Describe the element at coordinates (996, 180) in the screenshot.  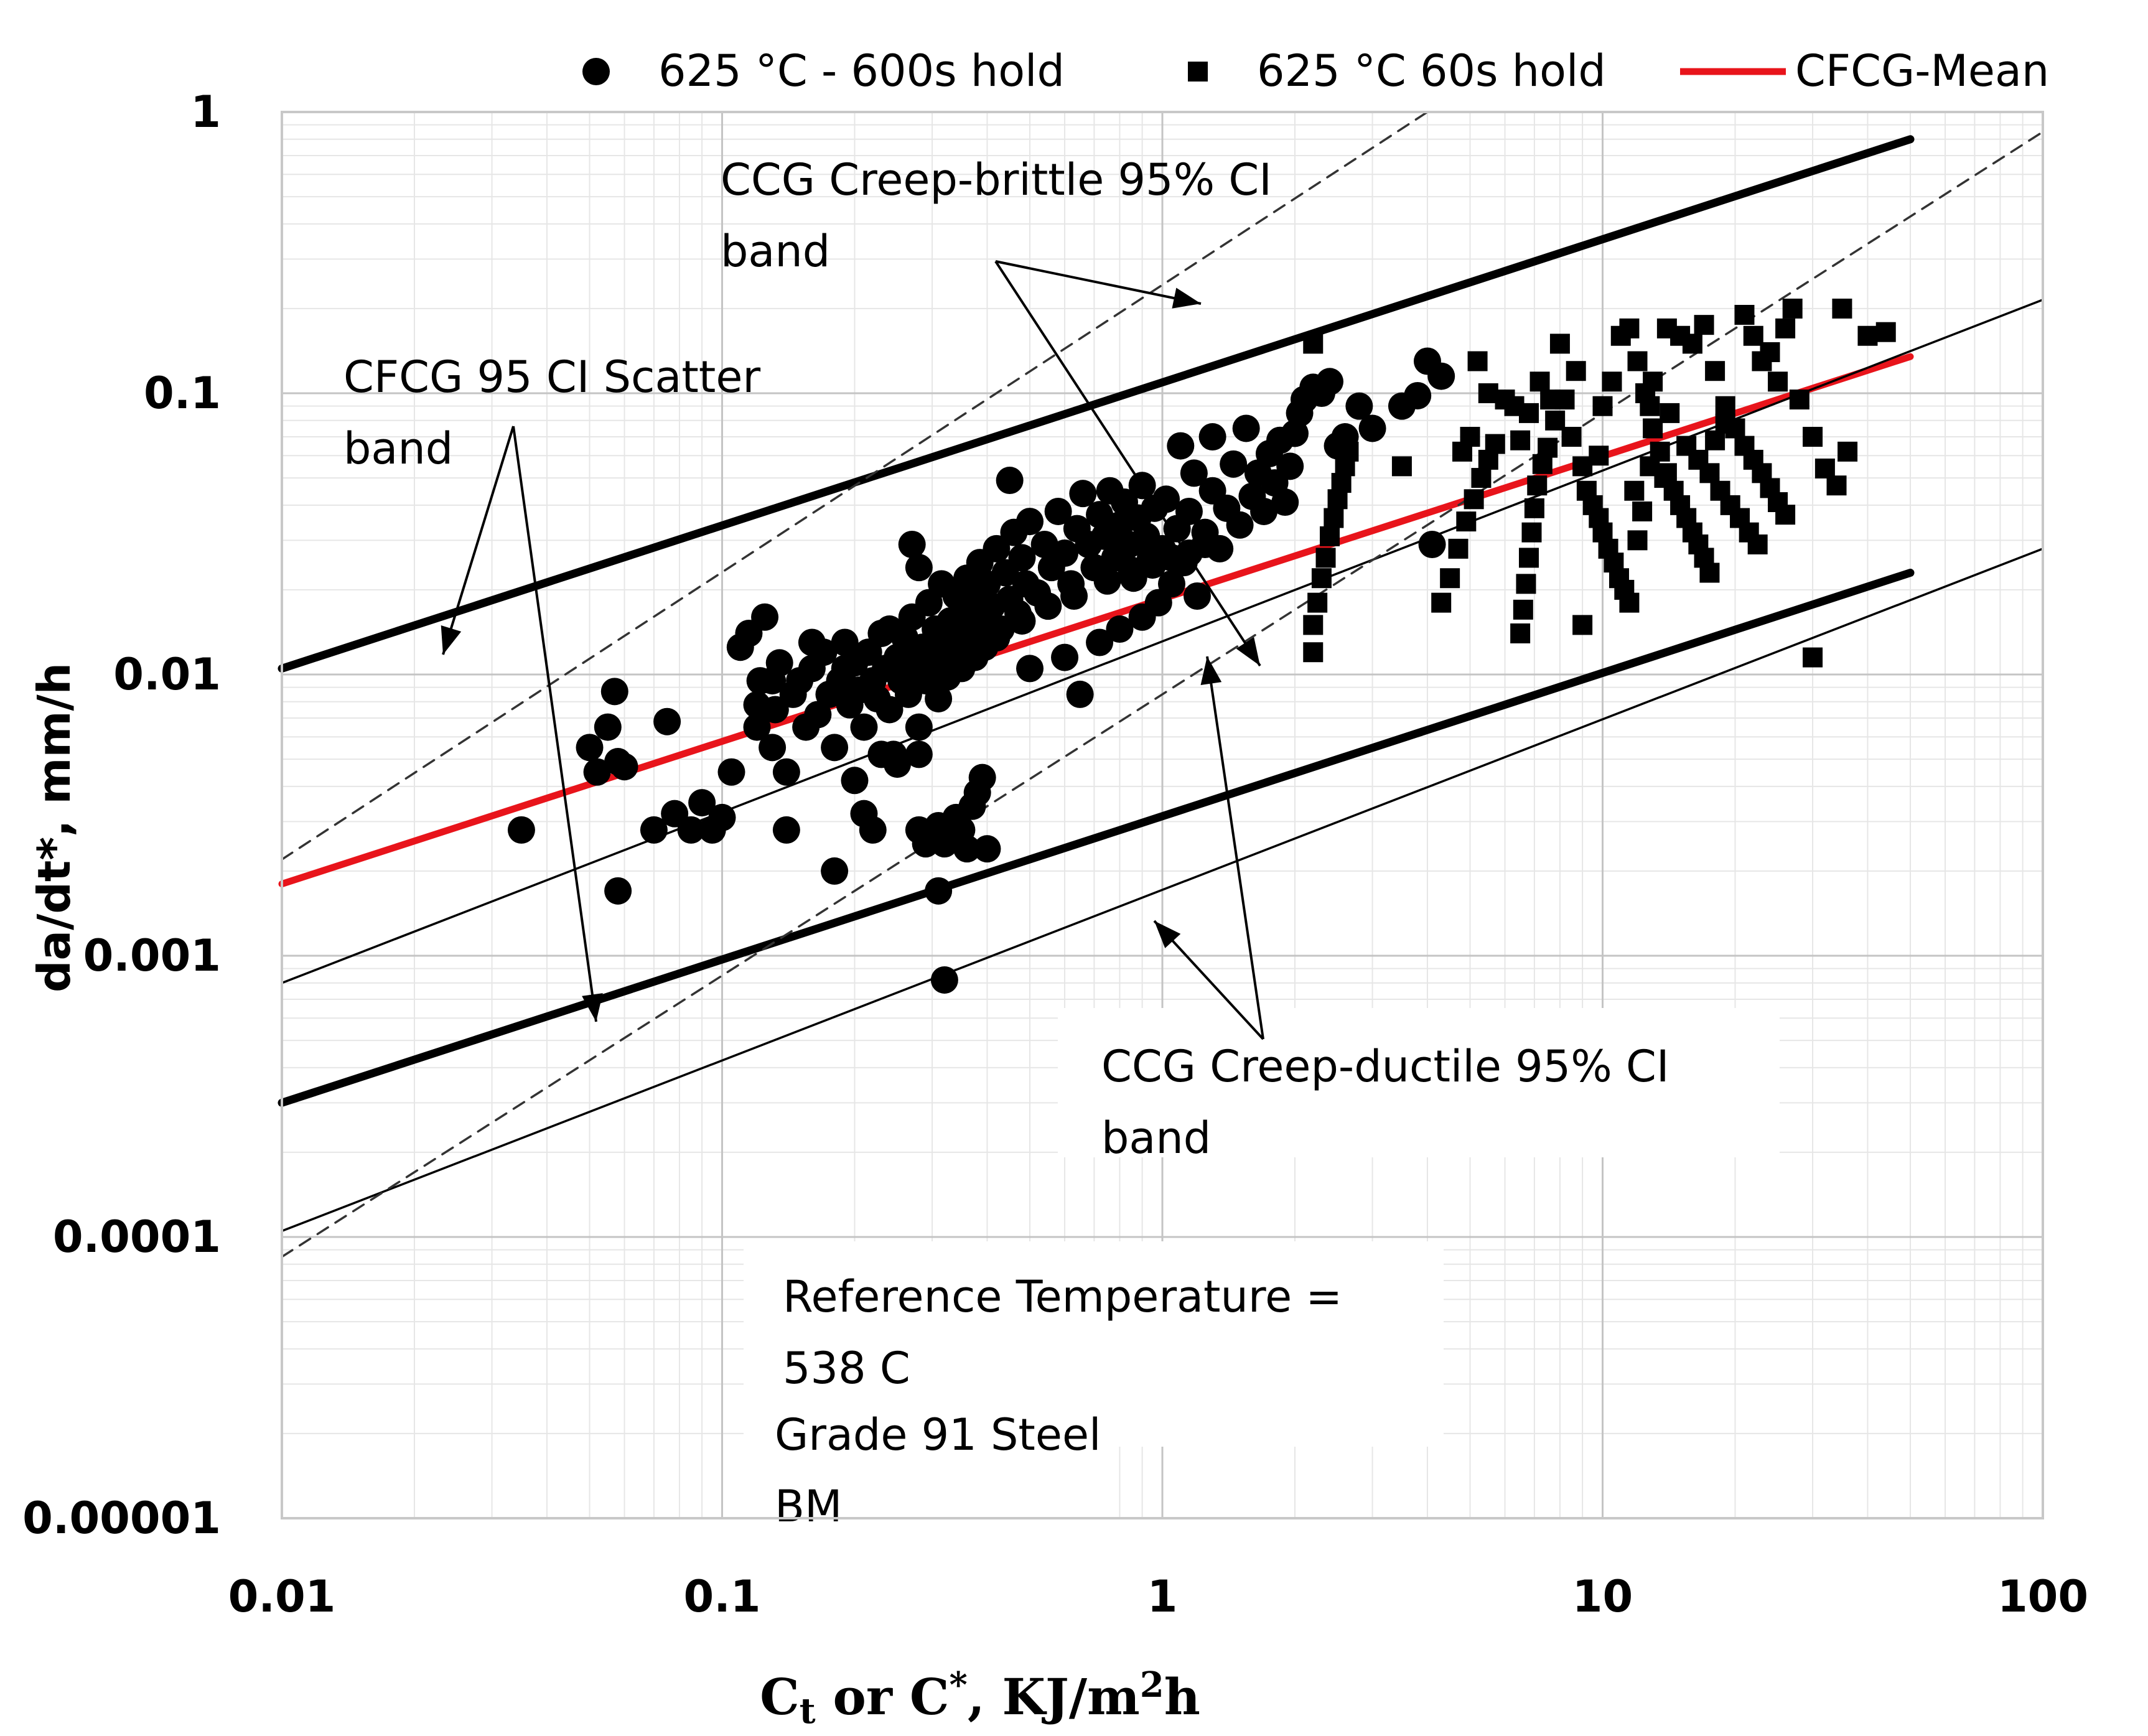
I see `brittle-annotation-line: CCG Creep-brittle 95% CI` at that location.